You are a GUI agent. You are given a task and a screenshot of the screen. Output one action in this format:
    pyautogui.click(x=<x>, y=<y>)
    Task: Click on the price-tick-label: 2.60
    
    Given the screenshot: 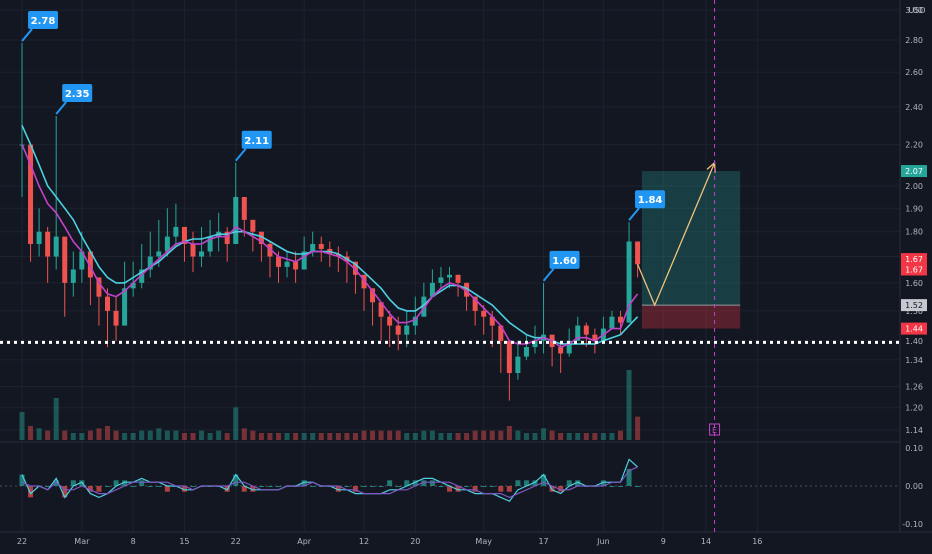 What is the action you would take?
    pyautogui.click(x=914, y=72)
    